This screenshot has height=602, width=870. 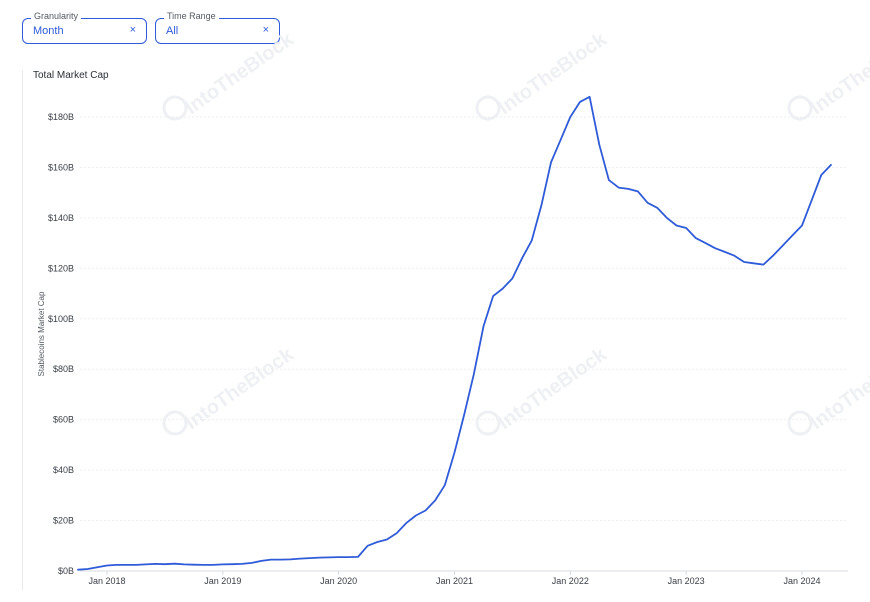 What do you see at coordinates (56, 16) in the screenshot?
I see `granularity-label: Granularity` at bounding box center [56, 16].